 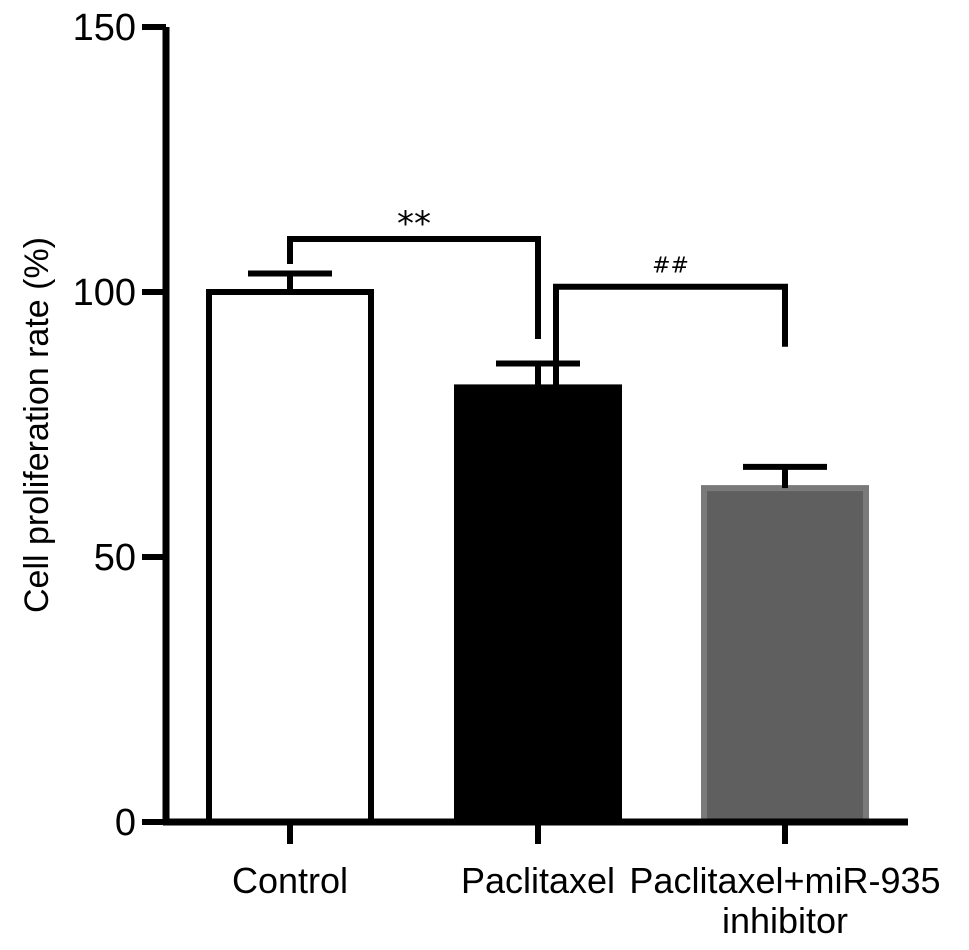 What do you see at coordinates (125, 823) in the screenshot?
I see `y-tick-label-0: 0` at bounding box center [125, 823].